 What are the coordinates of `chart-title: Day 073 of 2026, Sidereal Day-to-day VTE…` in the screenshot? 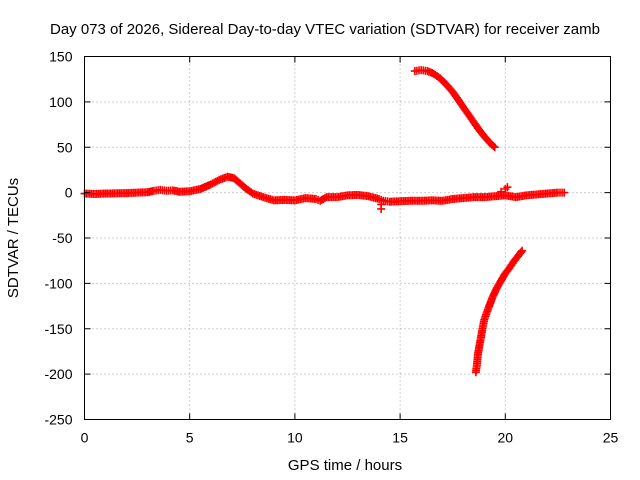 It's located at (325, 29).